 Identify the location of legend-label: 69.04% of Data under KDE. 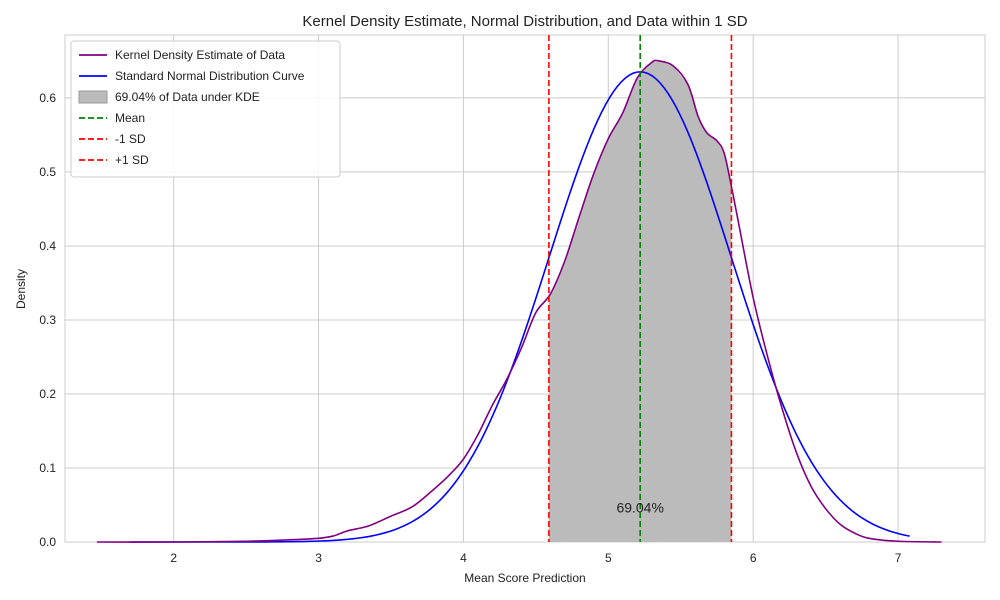
(187, 97).